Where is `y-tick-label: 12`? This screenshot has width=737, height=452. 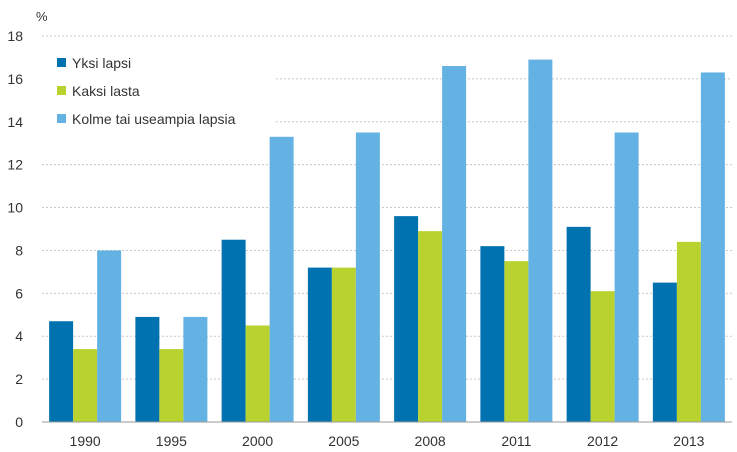
y-tick-label: 12 is located at coordinates (15, 165).